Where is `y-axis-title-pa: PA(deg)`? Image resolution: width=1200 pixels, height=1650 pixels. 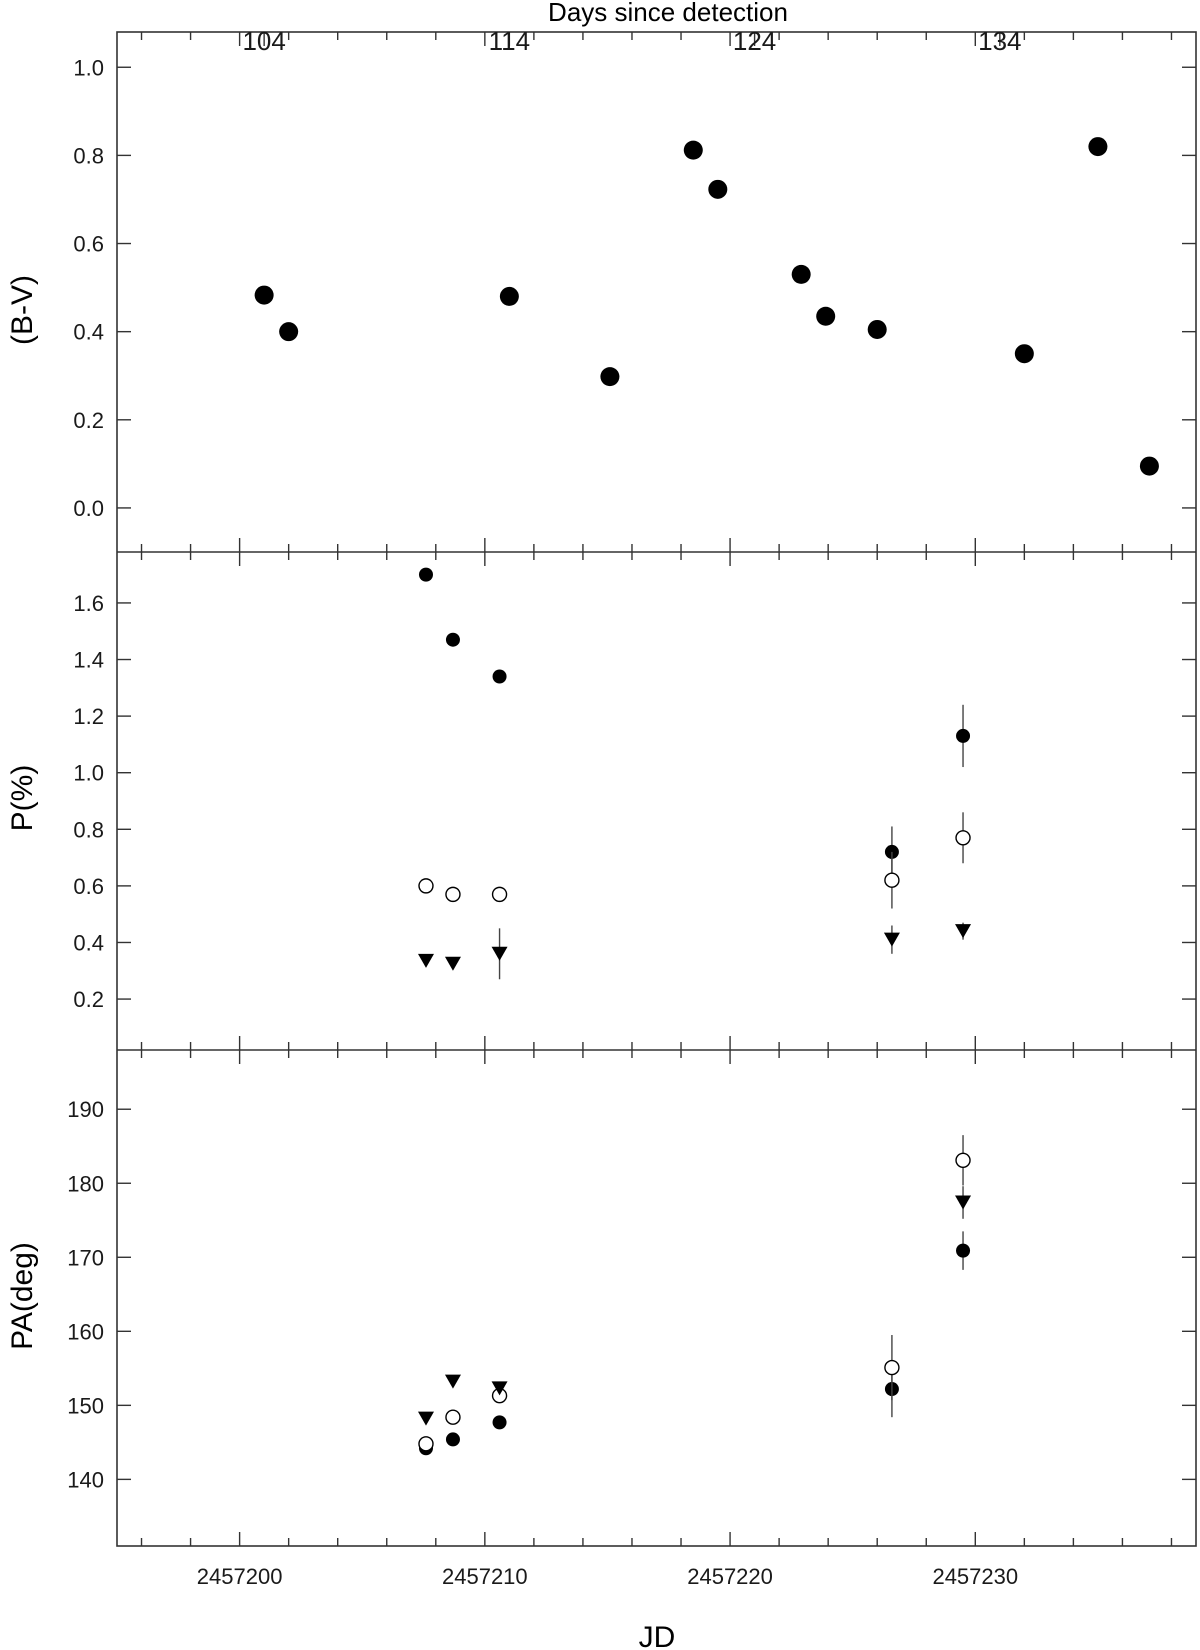 y-axis-title-pa: PA(deg) is located at coordinates (22, 1296).